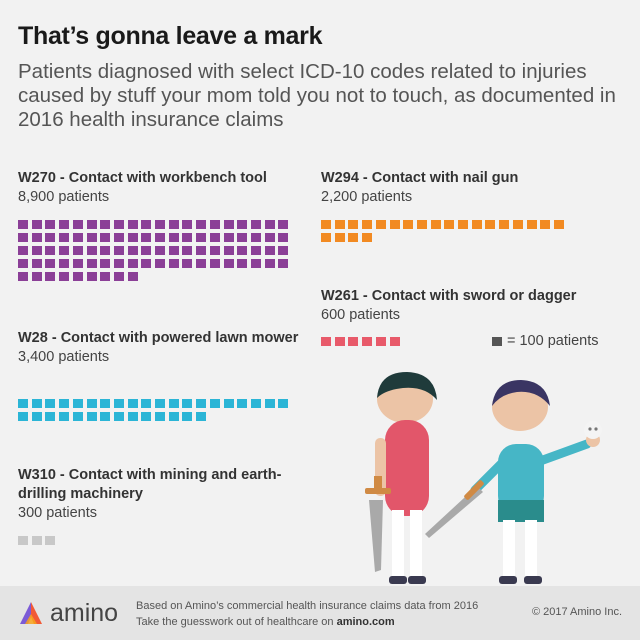 The height and width of the screenshot is (640, 640). What do you see at coordinates (236, 622) in the screenshot?
I see `source-line-2-text: Take the guesswork out of healthcare on` at bounding box center [236, 622].